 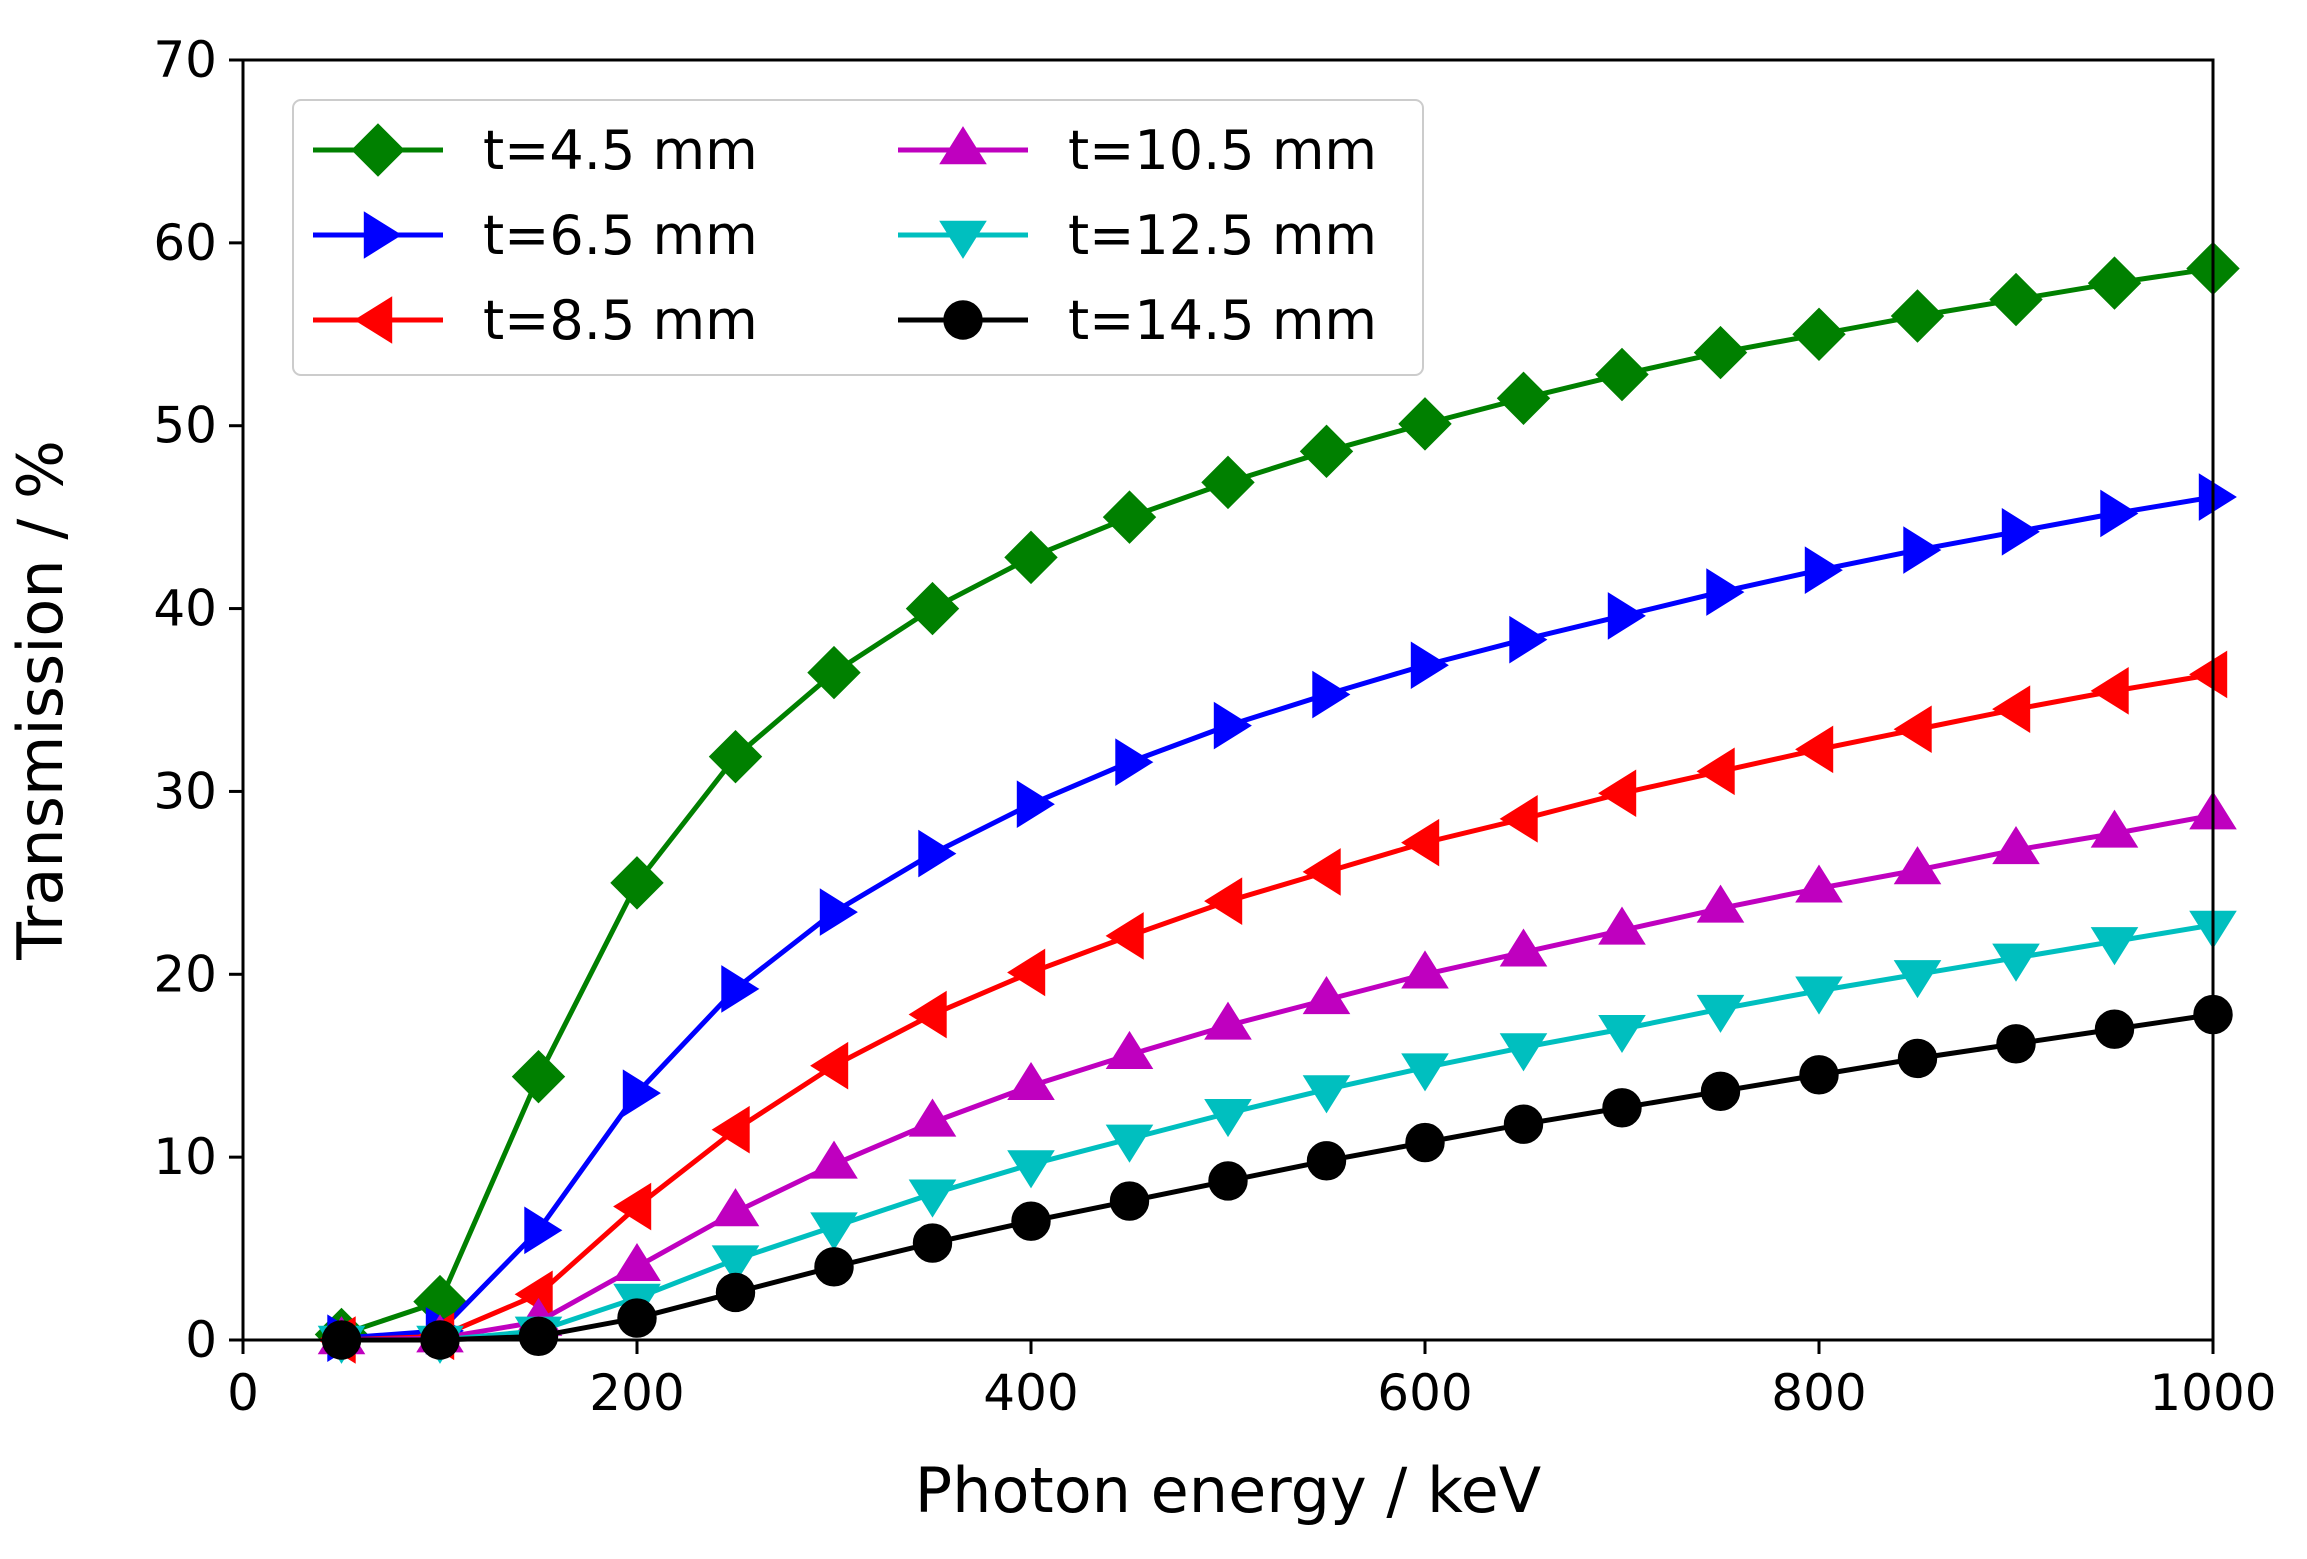 What do you see at coordinates (185, 1157) in the screenshot?
I see `y-tick-label: 10` at bounding box center [185, 1157].